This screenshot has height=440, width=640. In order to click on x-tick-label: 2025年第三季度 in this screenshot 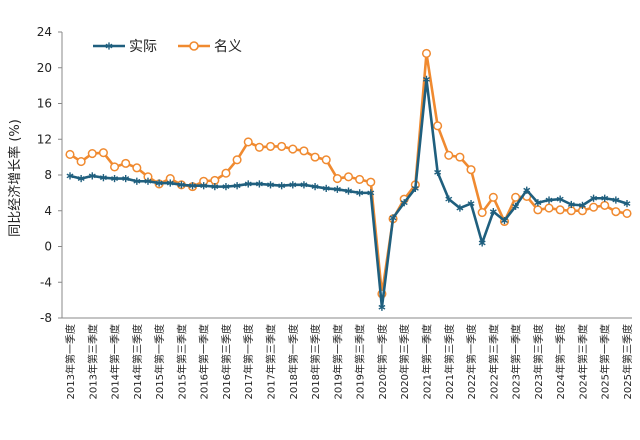, I will do `click(627, 361)`.